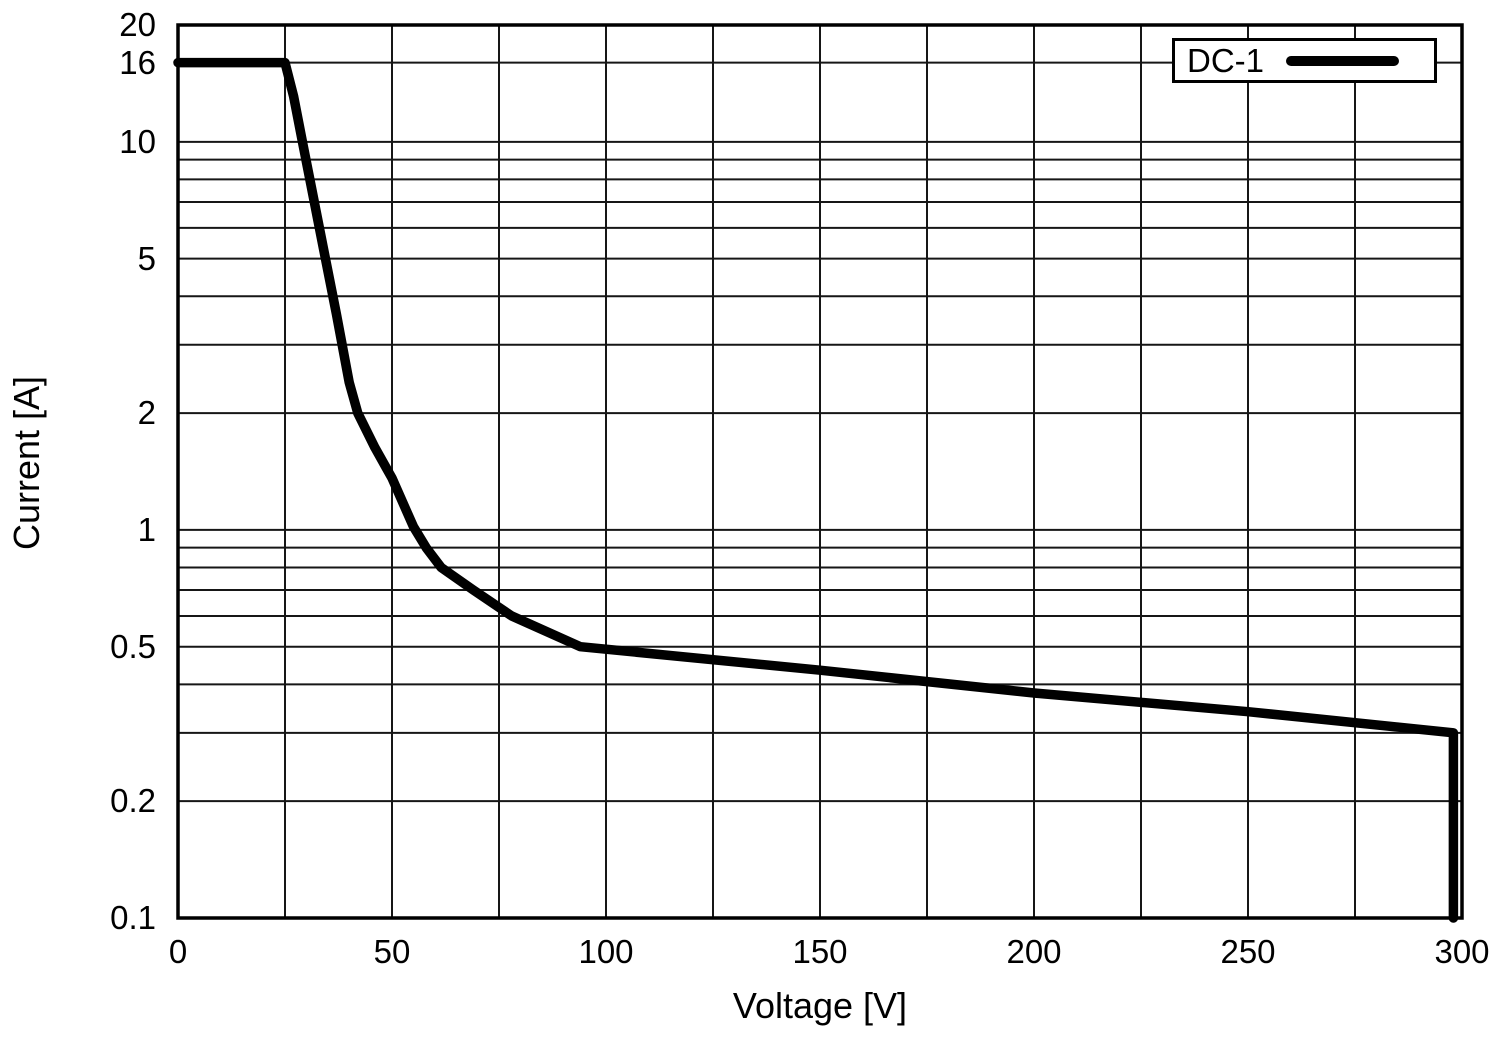 The image size is (1500, 1041). Describe the element at coordinates (133, 917) in the screenshot. I see `y-tick-label: 0.1` at that location.